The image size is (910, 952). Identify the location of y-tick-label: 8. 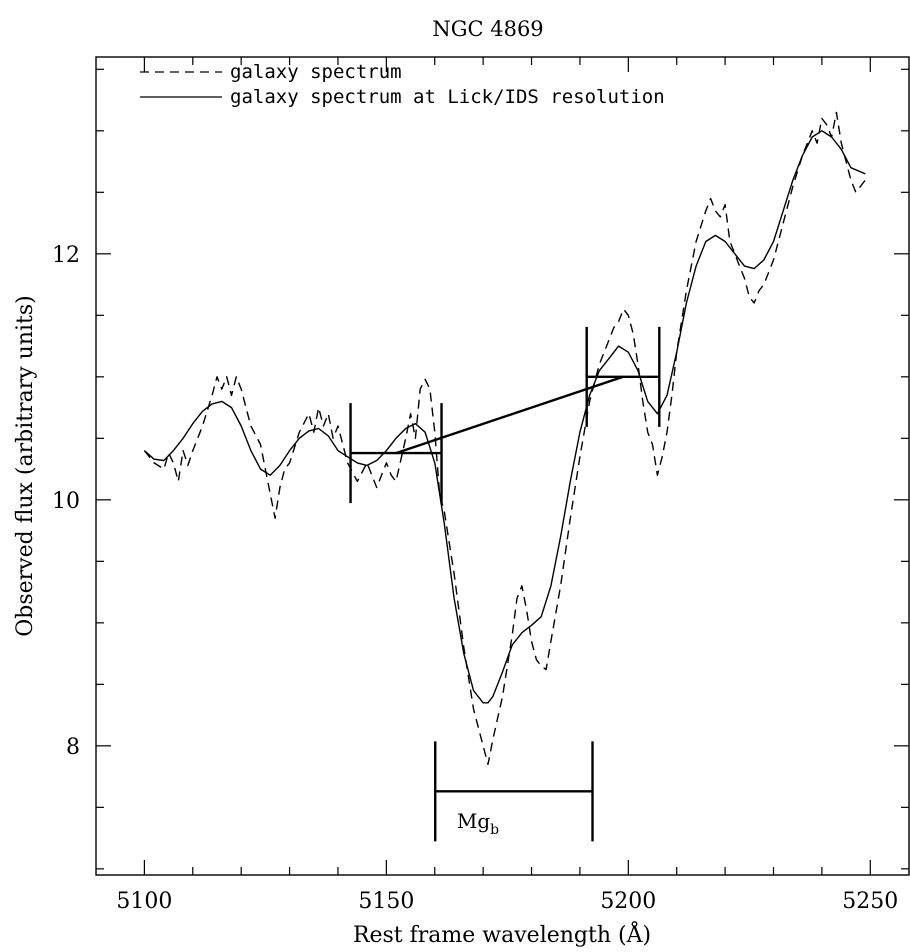
(73, 747).